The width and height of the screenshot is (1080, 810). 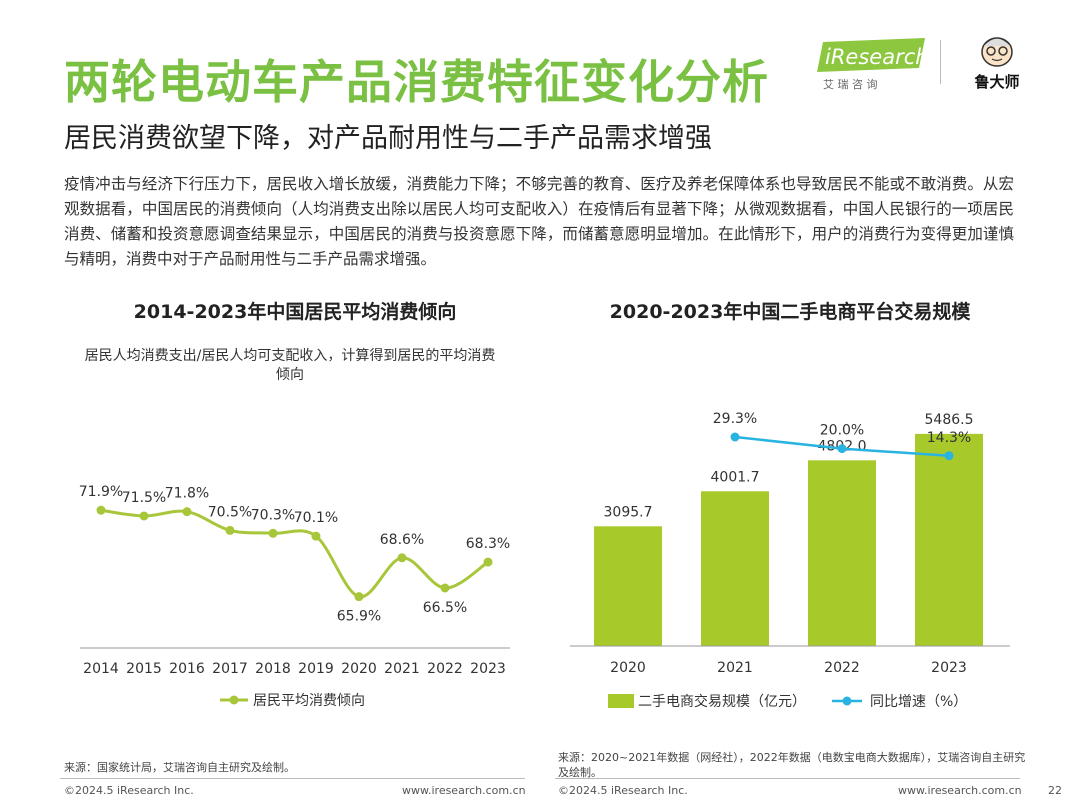 What do you see at coordinates (179, 767) in the screenshot?
I see `left-source-note: 来源：国家统计局，艾瑞咨询自主研究及绘制。` at bounding box center [179, 767].